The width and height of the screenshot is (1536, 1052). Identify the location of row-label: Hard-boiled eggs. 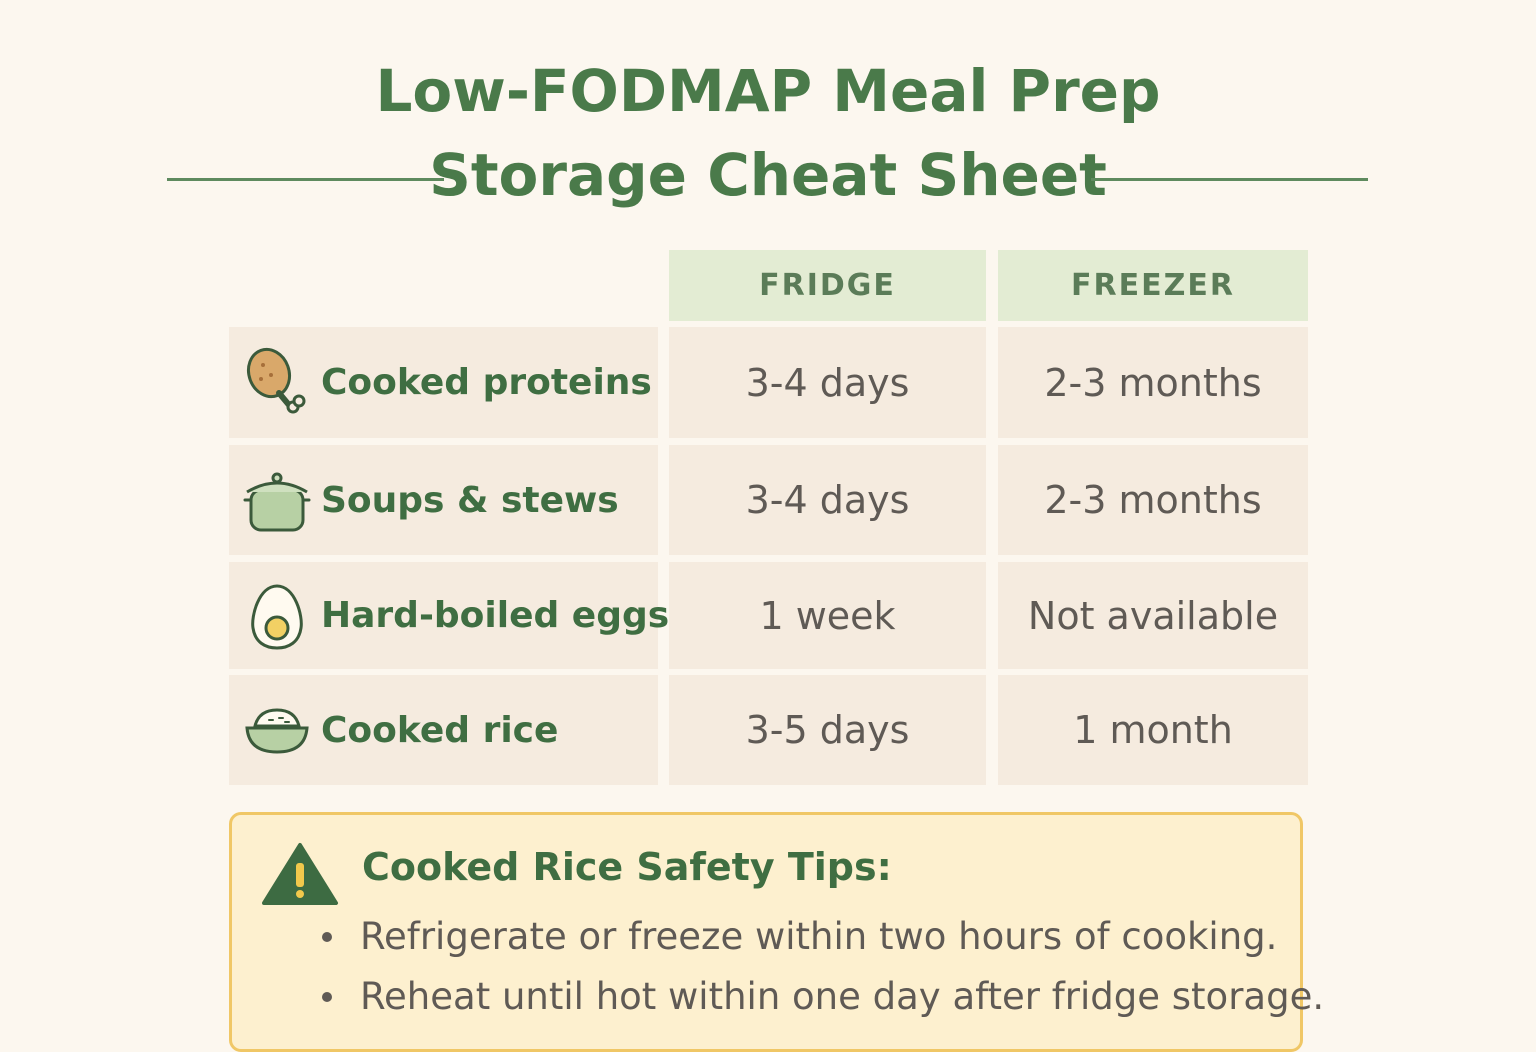
(495, 615).